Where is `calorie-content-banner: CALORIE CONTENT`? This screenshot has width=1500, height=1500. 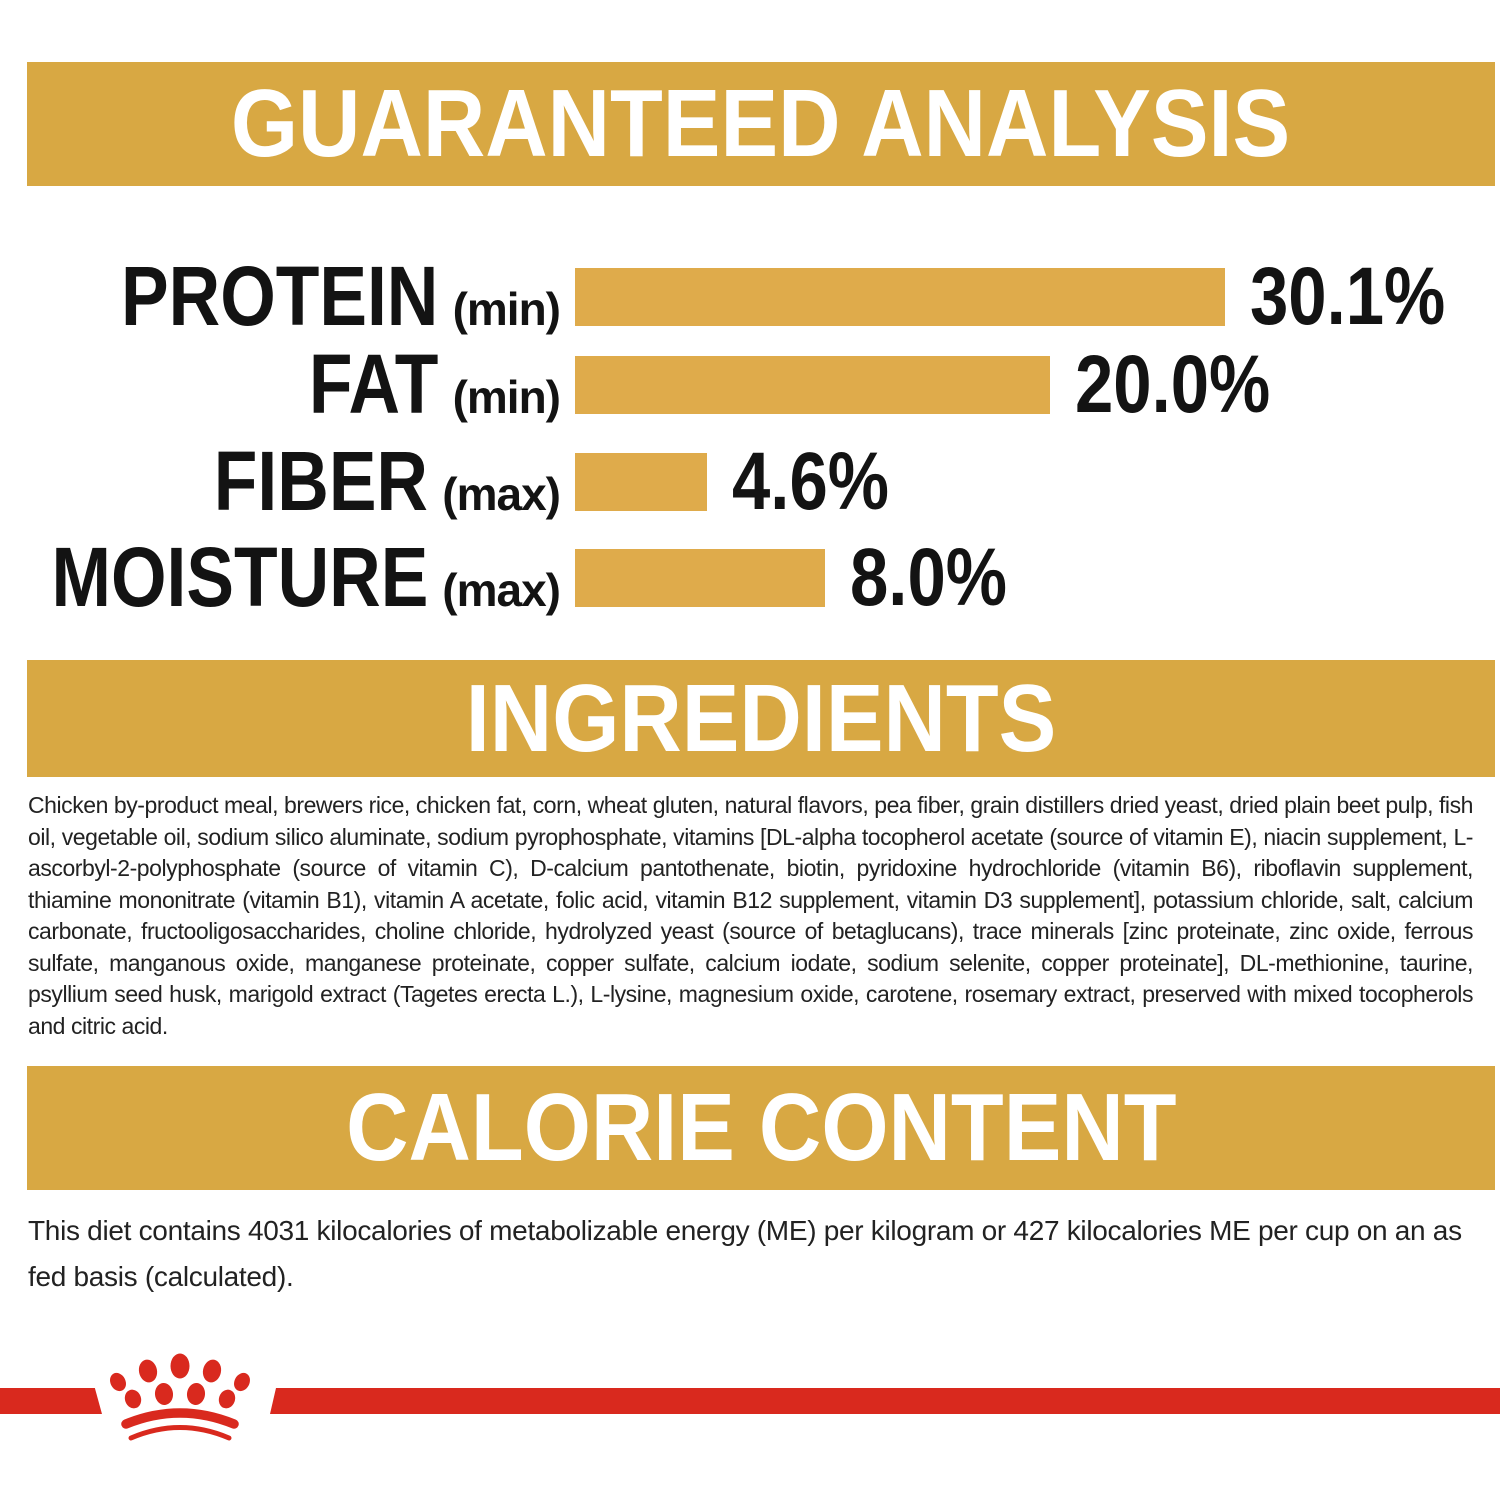
calorie-content-banner: CALORIE CONTENT is located at coordinates (761, 1128).